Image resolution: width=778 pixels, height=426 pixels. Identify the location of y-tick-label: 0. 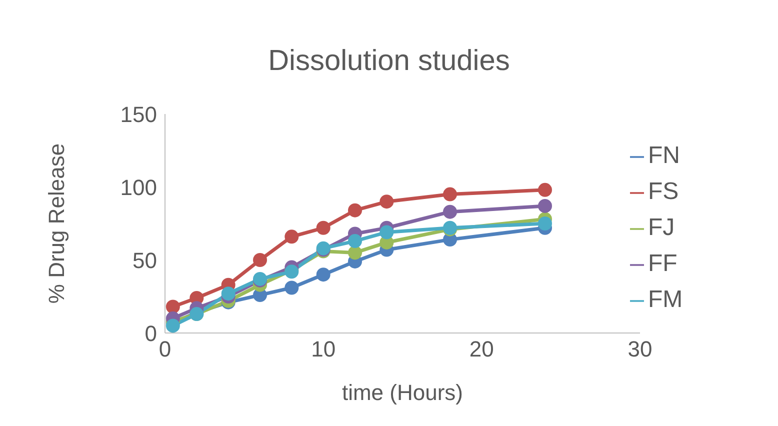
(150, 333).